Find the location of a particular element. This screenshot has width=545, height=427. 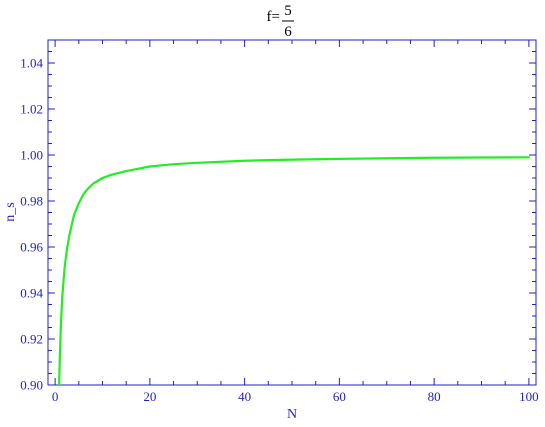

y-tick-label: 1.02 is located at coordinates (31, 109).